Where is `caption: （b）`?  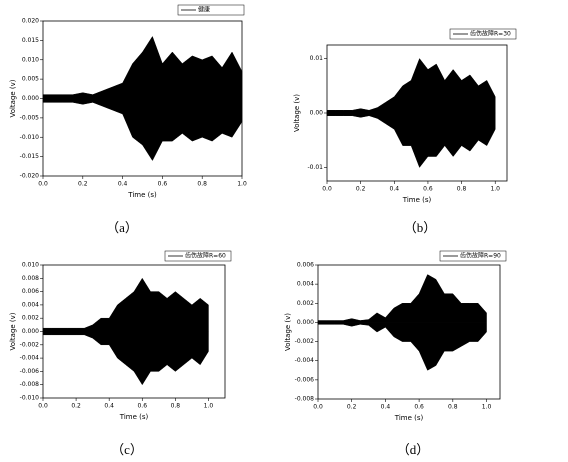
caption: （b） is located at coordinates (420, 227).